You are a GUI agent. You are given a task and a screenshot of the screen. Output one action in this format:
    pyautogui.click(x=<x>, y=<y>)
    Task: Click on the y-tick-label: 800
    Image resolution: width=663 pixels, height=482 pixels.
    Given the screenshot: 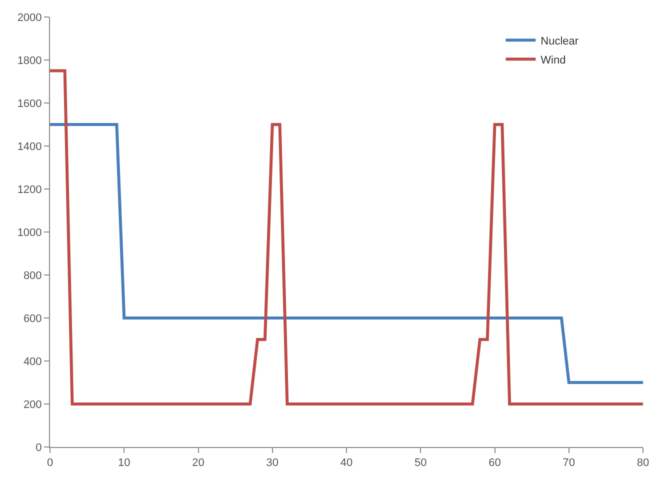 What is the action you would take?
    pyautogui.click(x=32, y=276)
    